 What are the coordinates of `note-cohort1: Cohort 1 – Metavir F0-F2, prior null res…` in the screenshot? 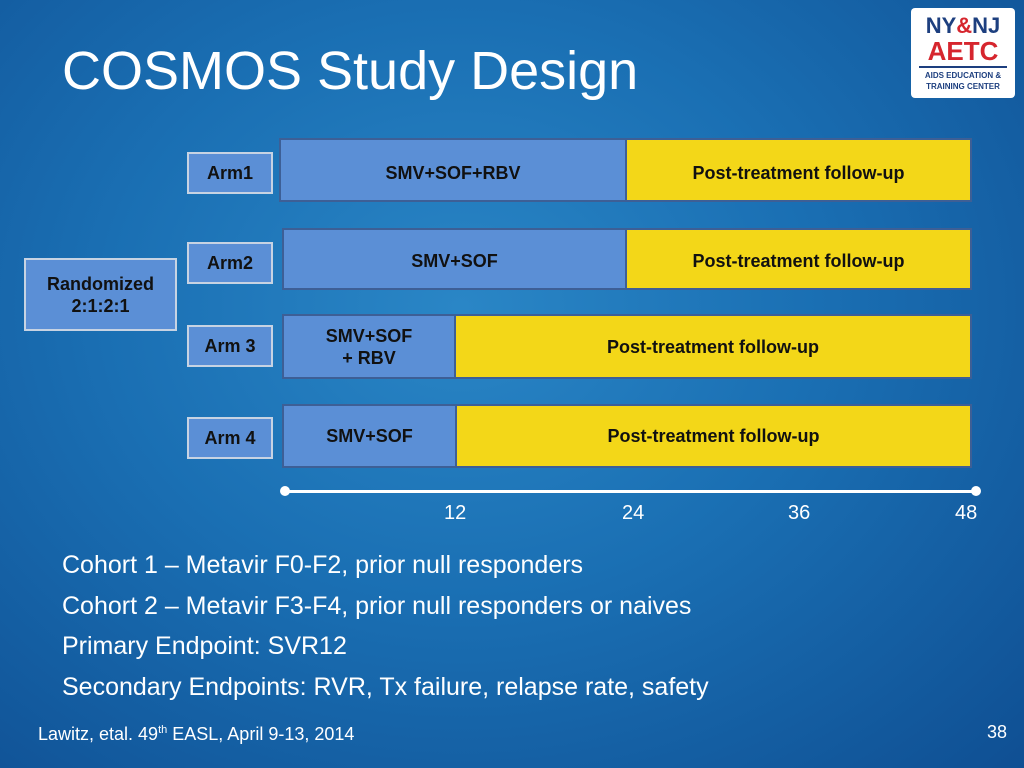 It's located at (323, 565).